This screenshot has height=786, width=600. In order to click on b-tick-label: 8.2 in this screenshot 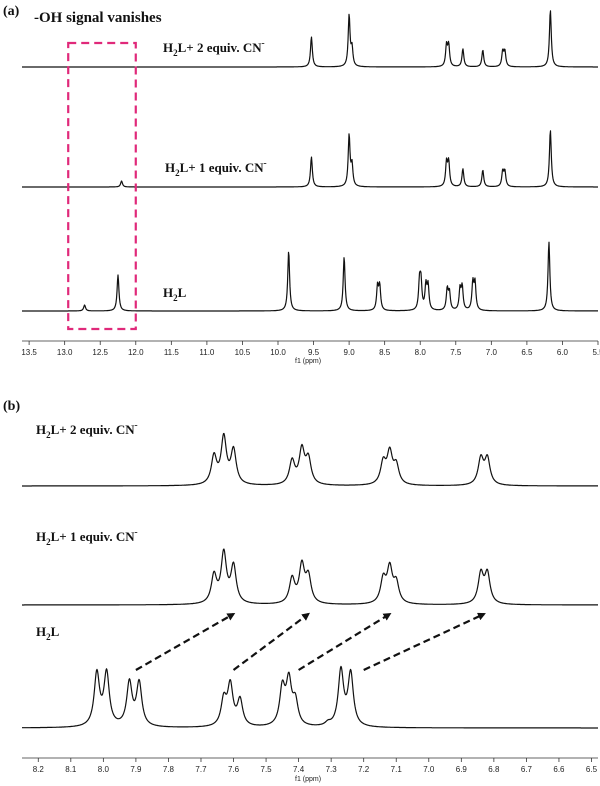, I will do `click(39, 769)`.